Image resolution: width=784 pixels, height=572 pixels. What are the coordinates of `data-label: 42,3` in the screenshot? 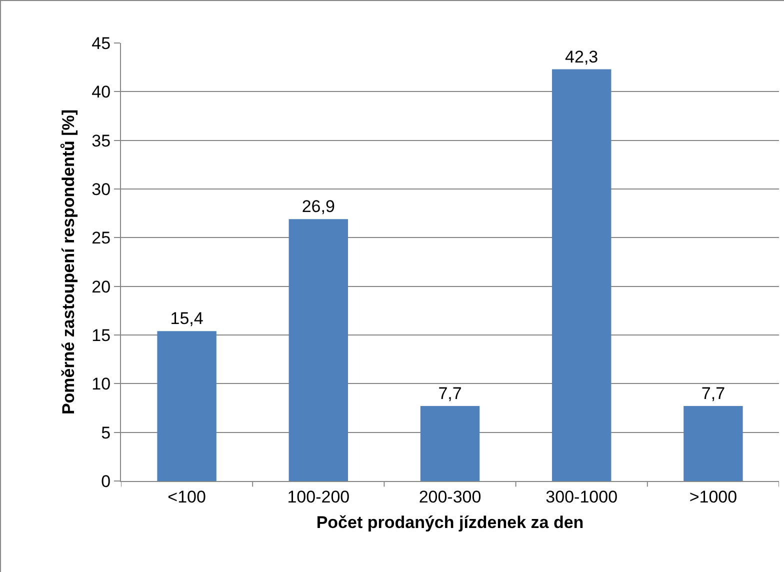 It's located at (581, 56).